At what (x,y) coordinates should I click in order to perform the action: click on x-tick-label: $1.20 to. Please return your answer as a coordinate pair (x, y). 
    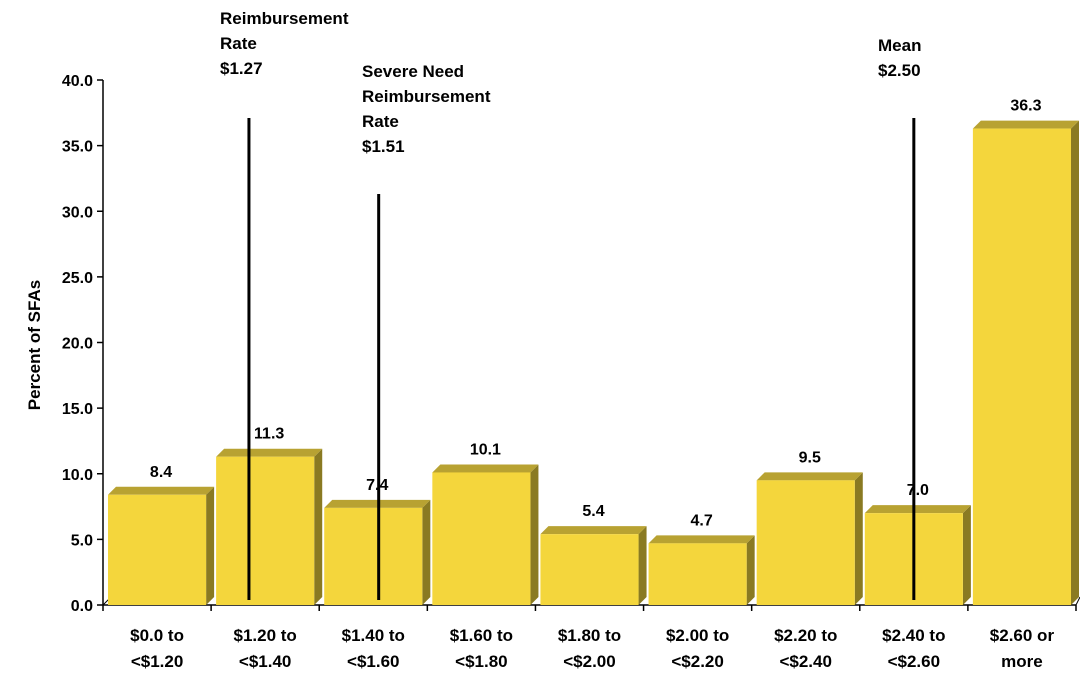
    Looking at the image, I should click on (265, 635).